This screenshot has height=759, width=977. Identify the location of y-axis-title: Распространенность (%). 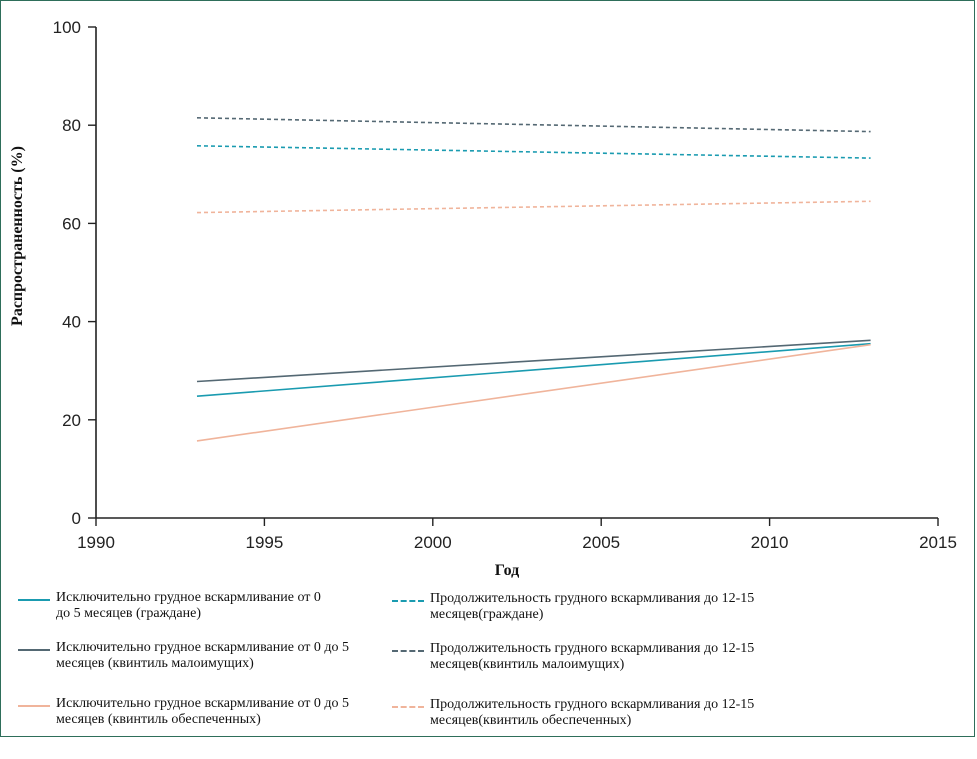
(17, 236).